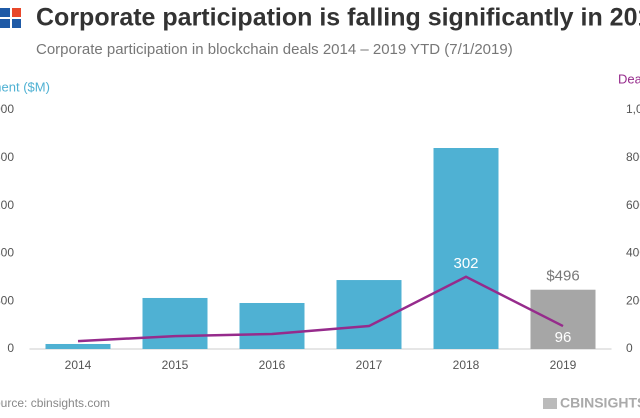 The height and width of the screenshot is (418, 640). What do you see at coordinates (562, 276) in the screenshot?
I see `bar-value-label: $496` at bounding box center [562, 276].